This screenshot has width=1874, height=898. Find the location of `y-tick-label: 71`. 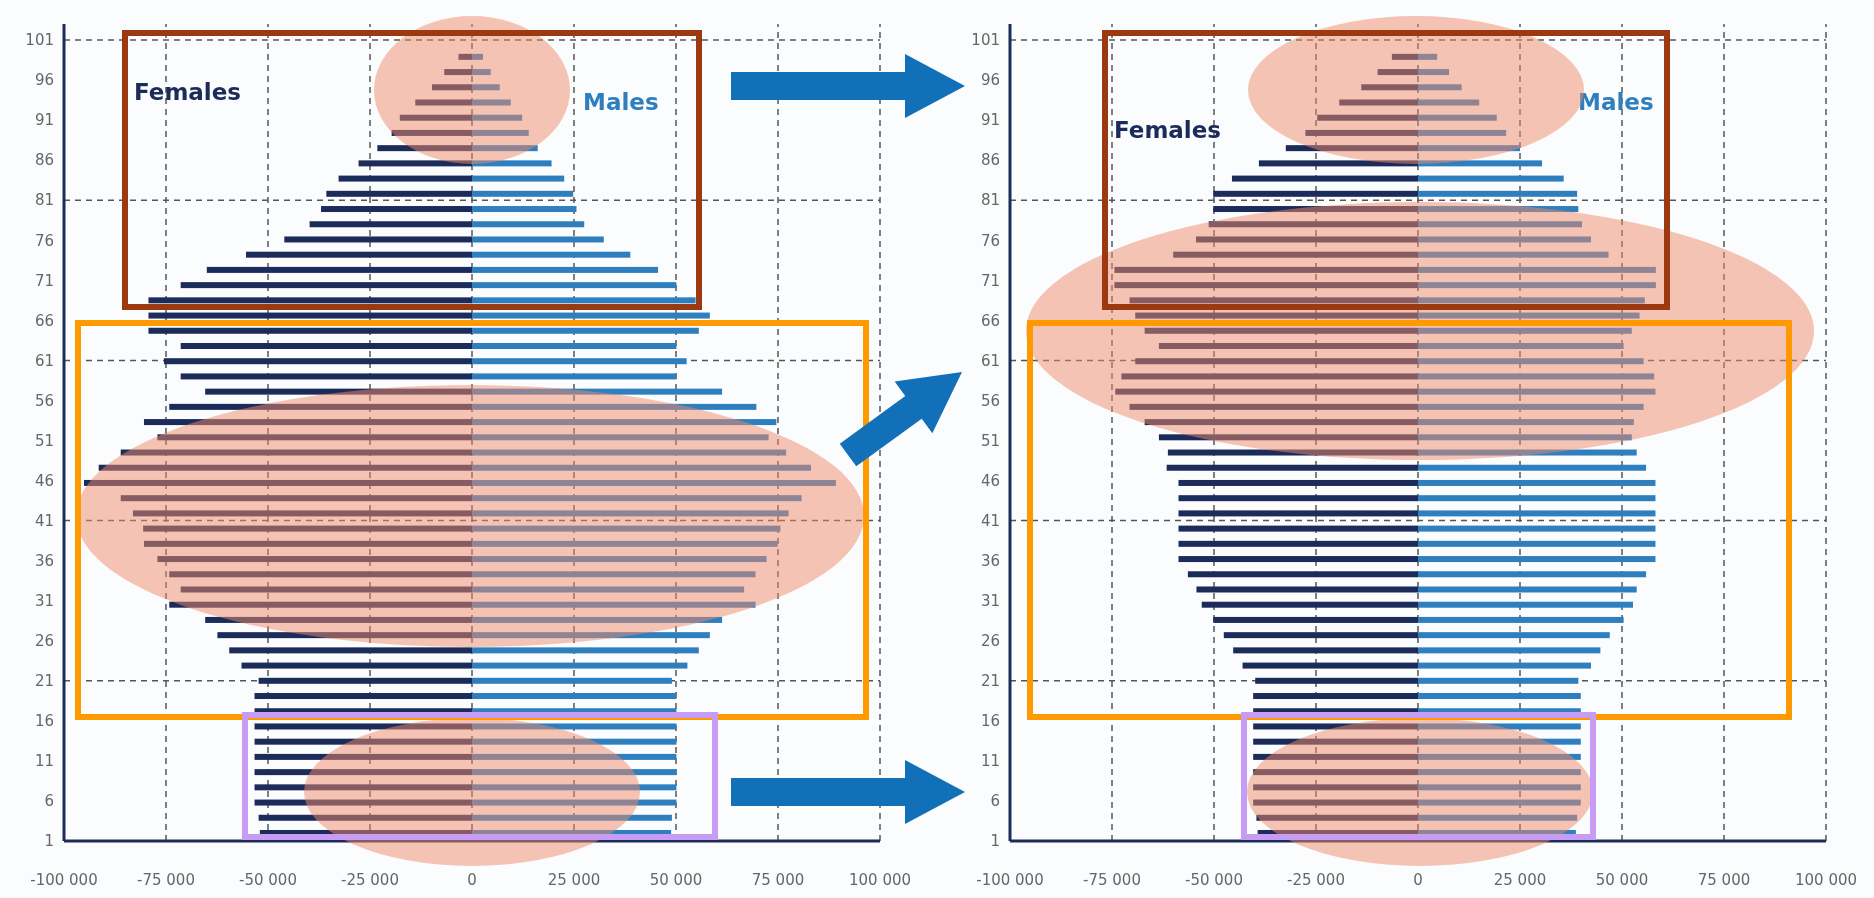

y-tick-label: 71 is located at coordinates (44, 280).